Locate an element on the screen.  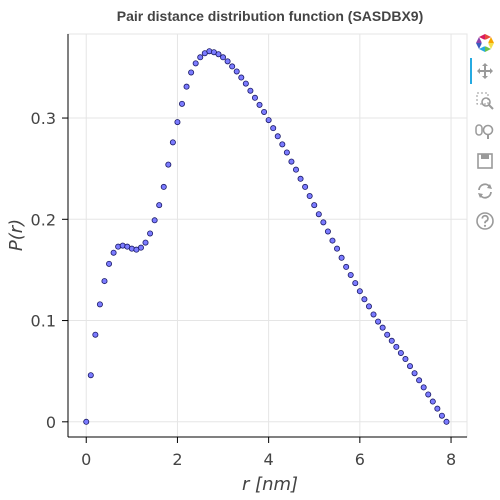
box-zoom-icon is located at coordinates (485, 101).